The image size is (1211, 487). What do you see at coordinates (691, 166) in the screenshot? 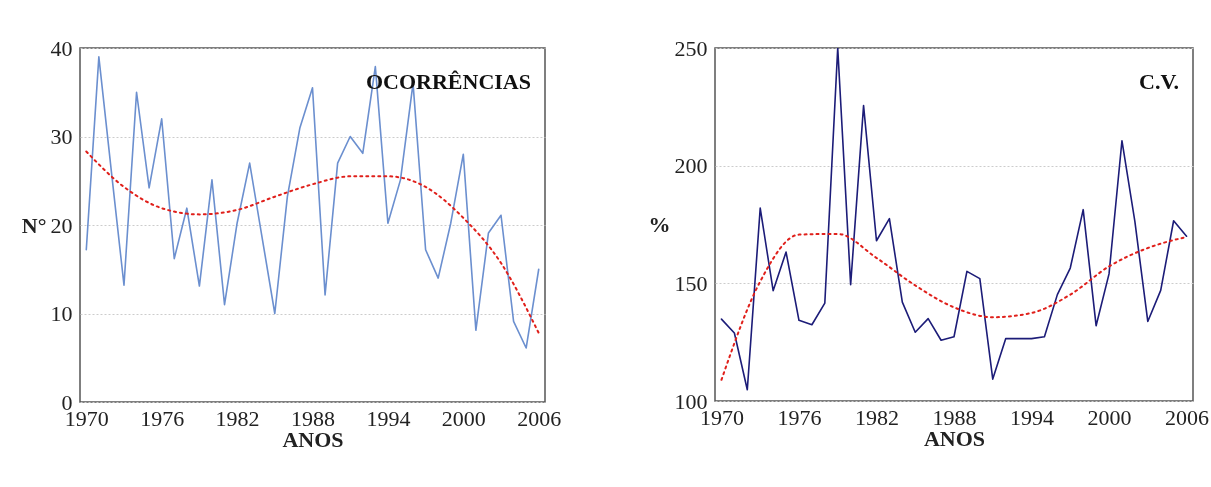
I see `y-tick-label: 200` at bounding box center [691, 166].